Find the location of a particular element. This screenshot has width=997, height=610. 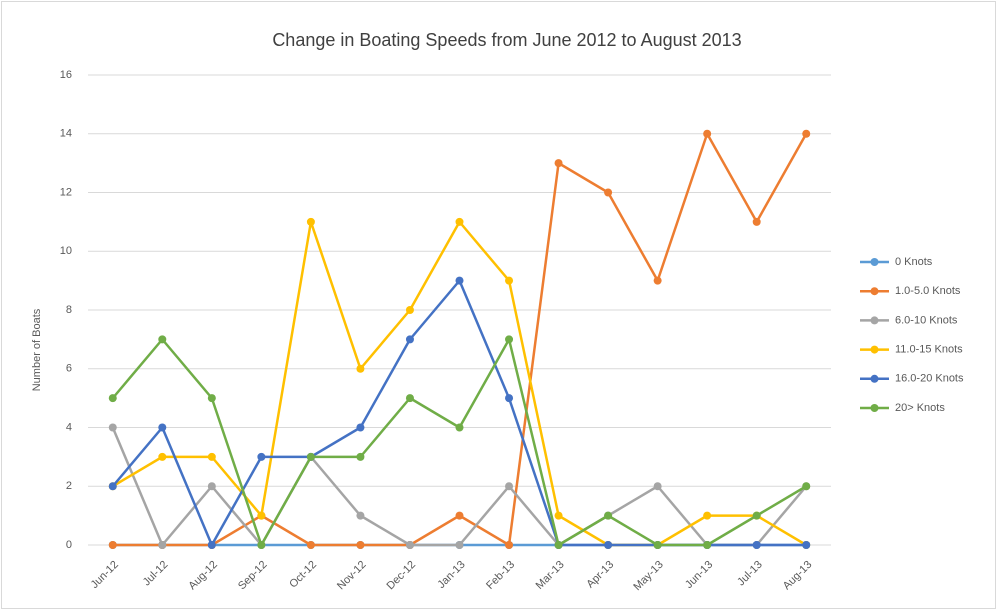

legend-label: 11.0-15 Knots is located at coordinates (929, 350).